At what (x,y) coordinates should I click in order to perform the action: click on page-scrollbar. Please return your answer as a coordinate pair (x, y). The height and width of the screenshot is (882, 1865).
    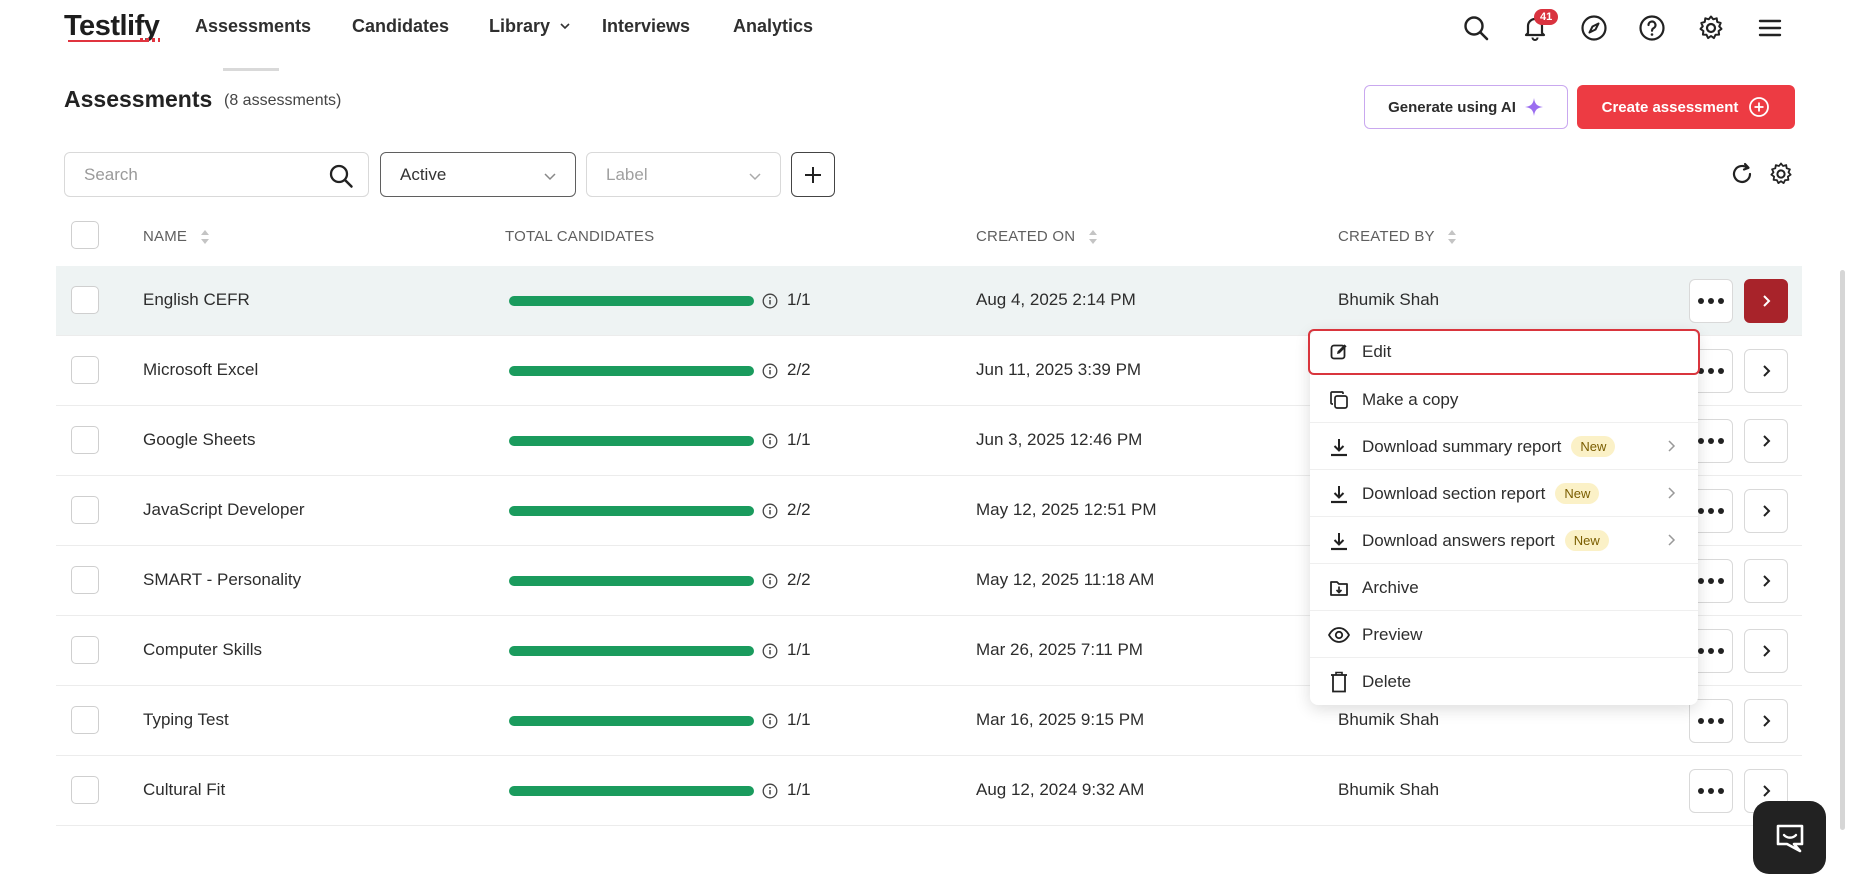
    Looking at the image, I should click on (1842, 550).